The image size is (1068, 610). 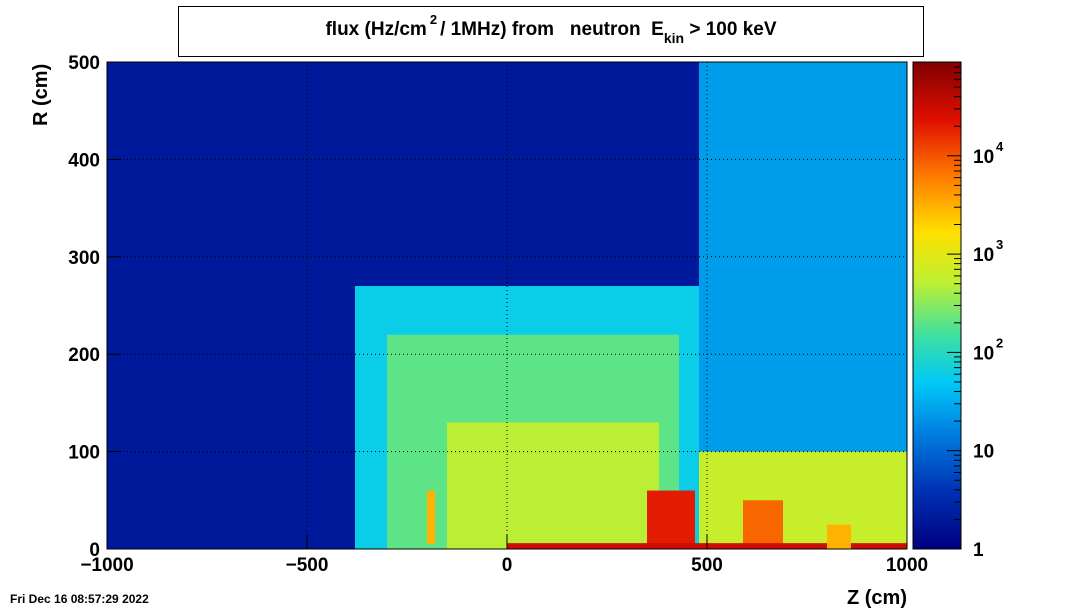 What do you see at coordinates (763, 524) in the screenshot?
I see `heat-region-forward-hotspot` at bounding box center [763, 524].